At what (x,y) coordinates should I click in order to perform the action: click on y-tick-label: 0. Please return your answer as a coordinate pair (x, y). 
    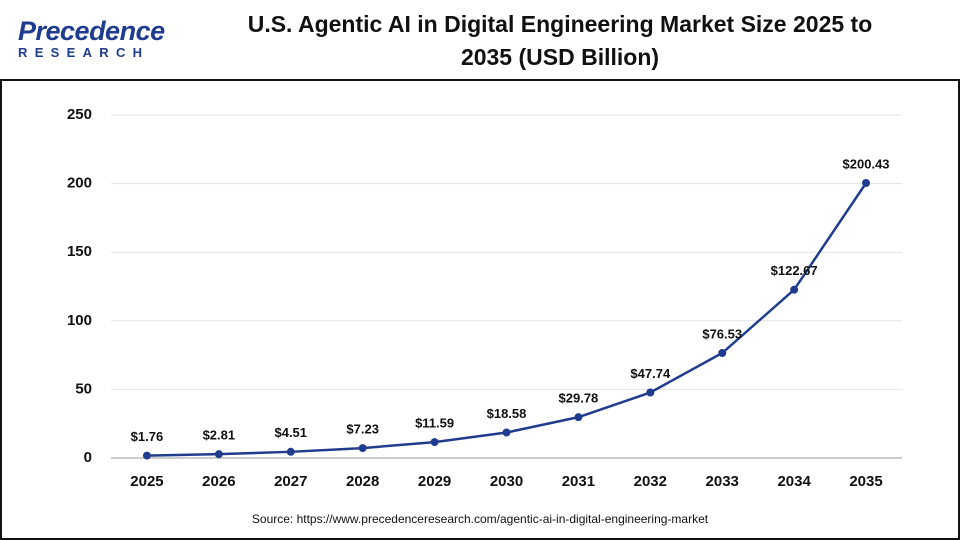
    Looking at the image, I should click on (88, 457).